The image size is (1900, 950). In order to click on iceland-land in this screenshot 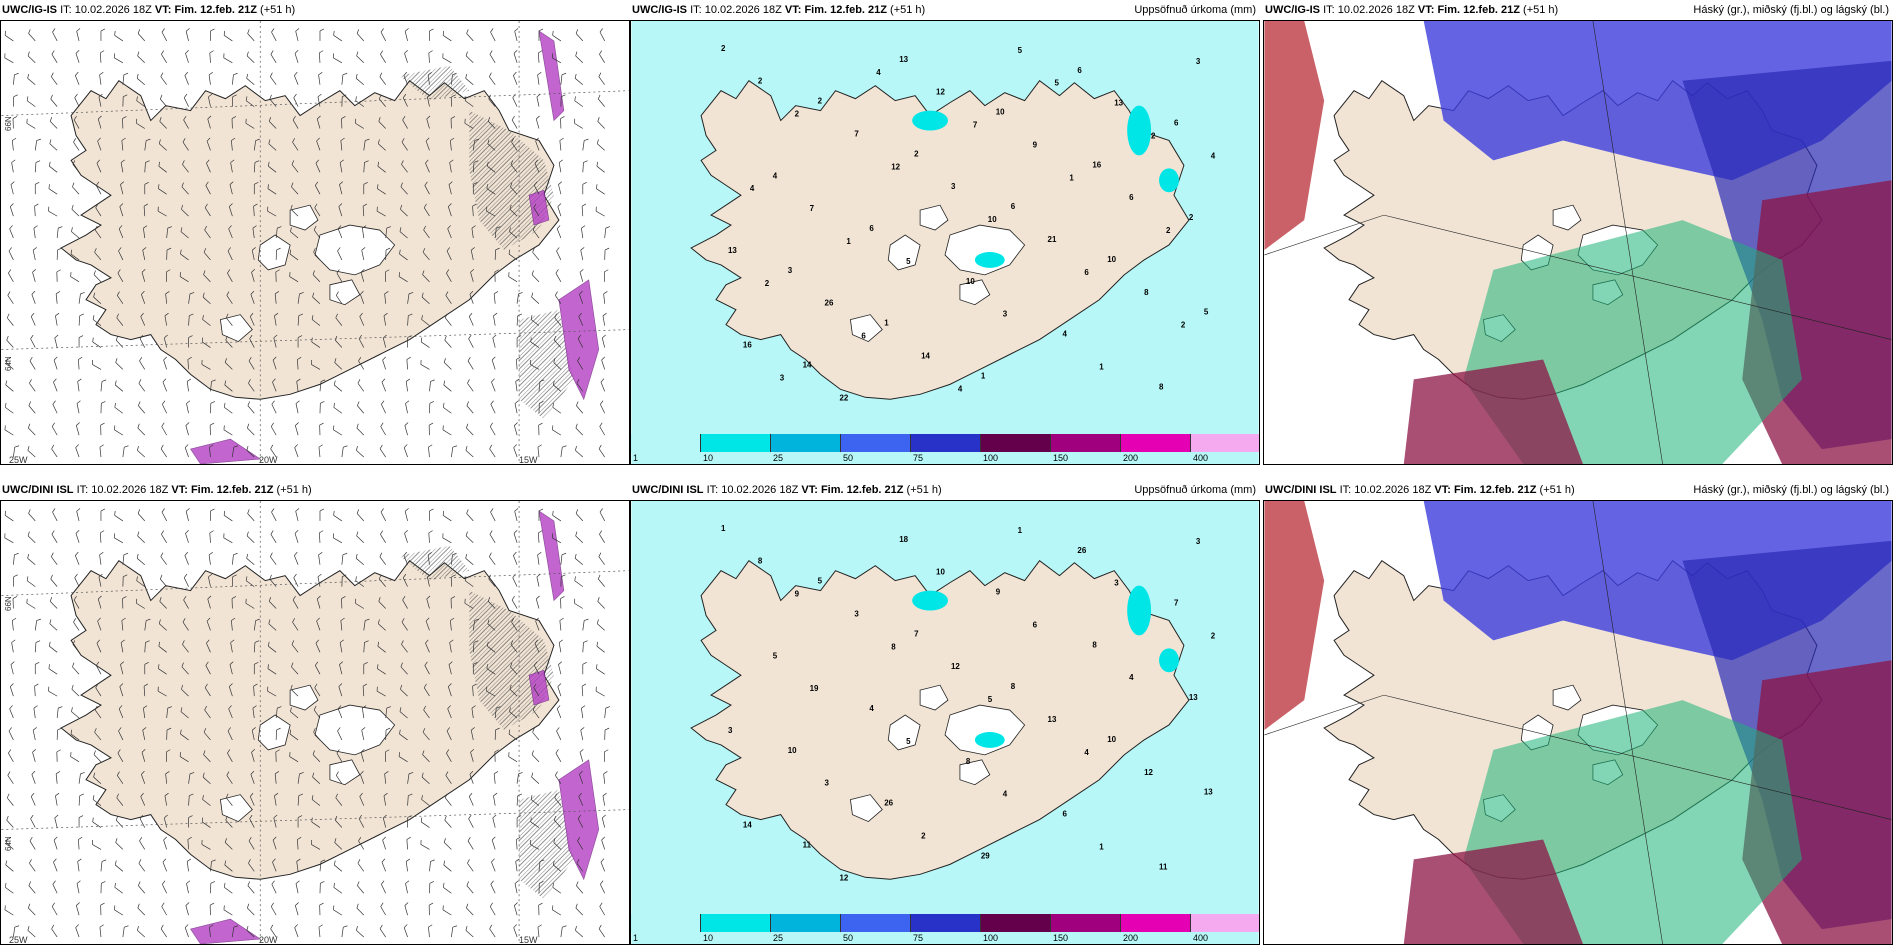, I will do `click(310, 720)`.